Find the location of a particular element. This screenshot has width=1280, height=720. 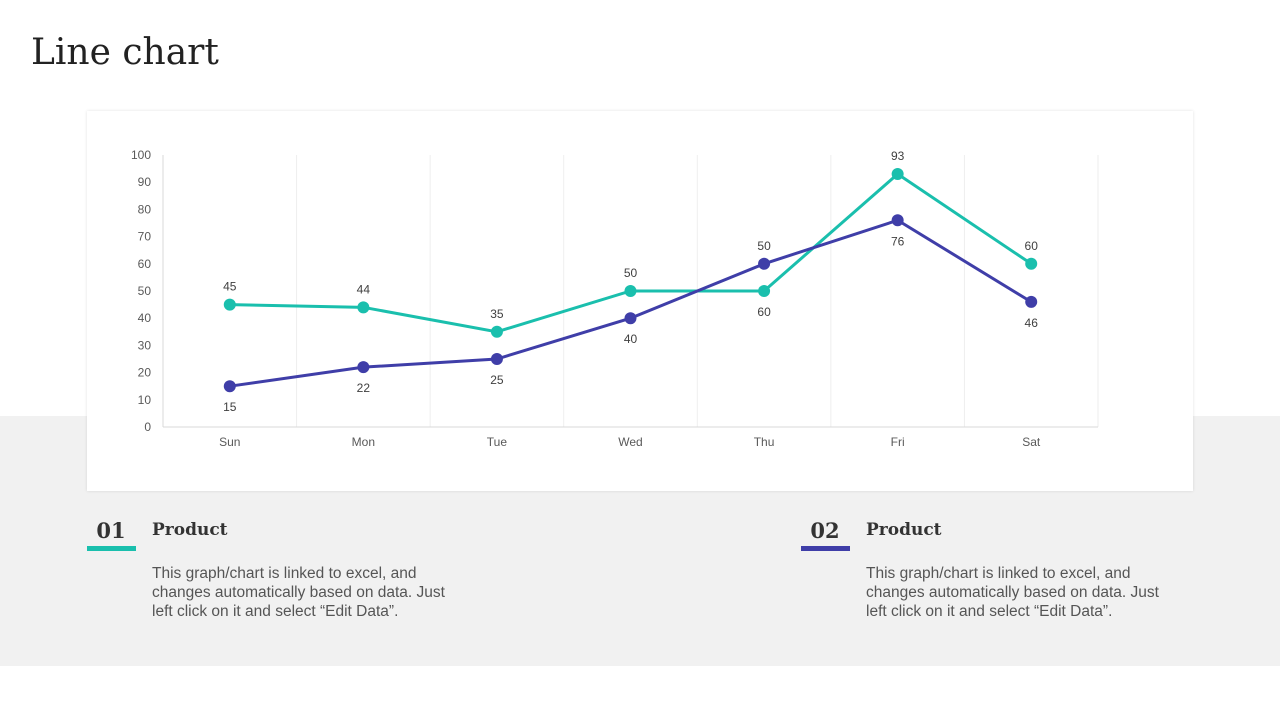

data-label: 35 is located at coordinates (497, 314).